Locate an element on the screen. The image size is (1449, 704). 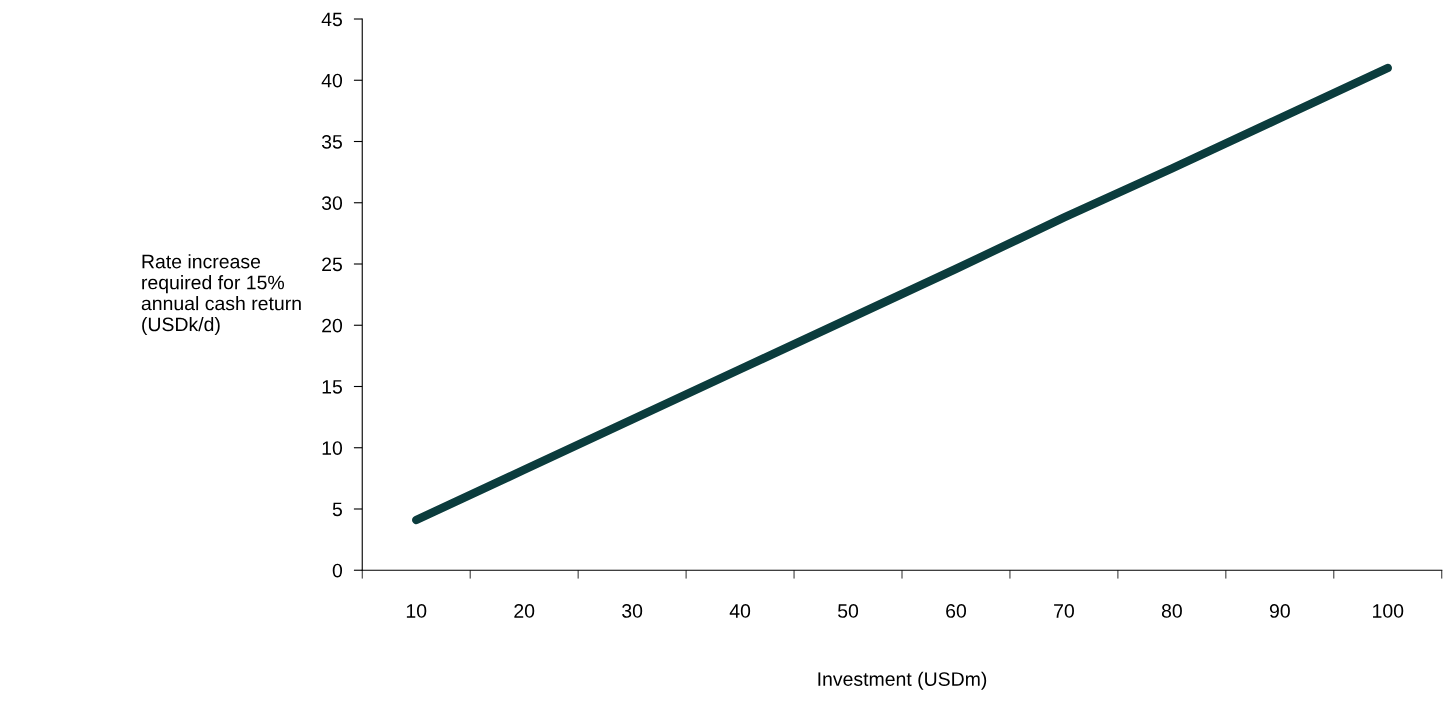
y-tick-label: 20 is located at coordinates (332, 325).